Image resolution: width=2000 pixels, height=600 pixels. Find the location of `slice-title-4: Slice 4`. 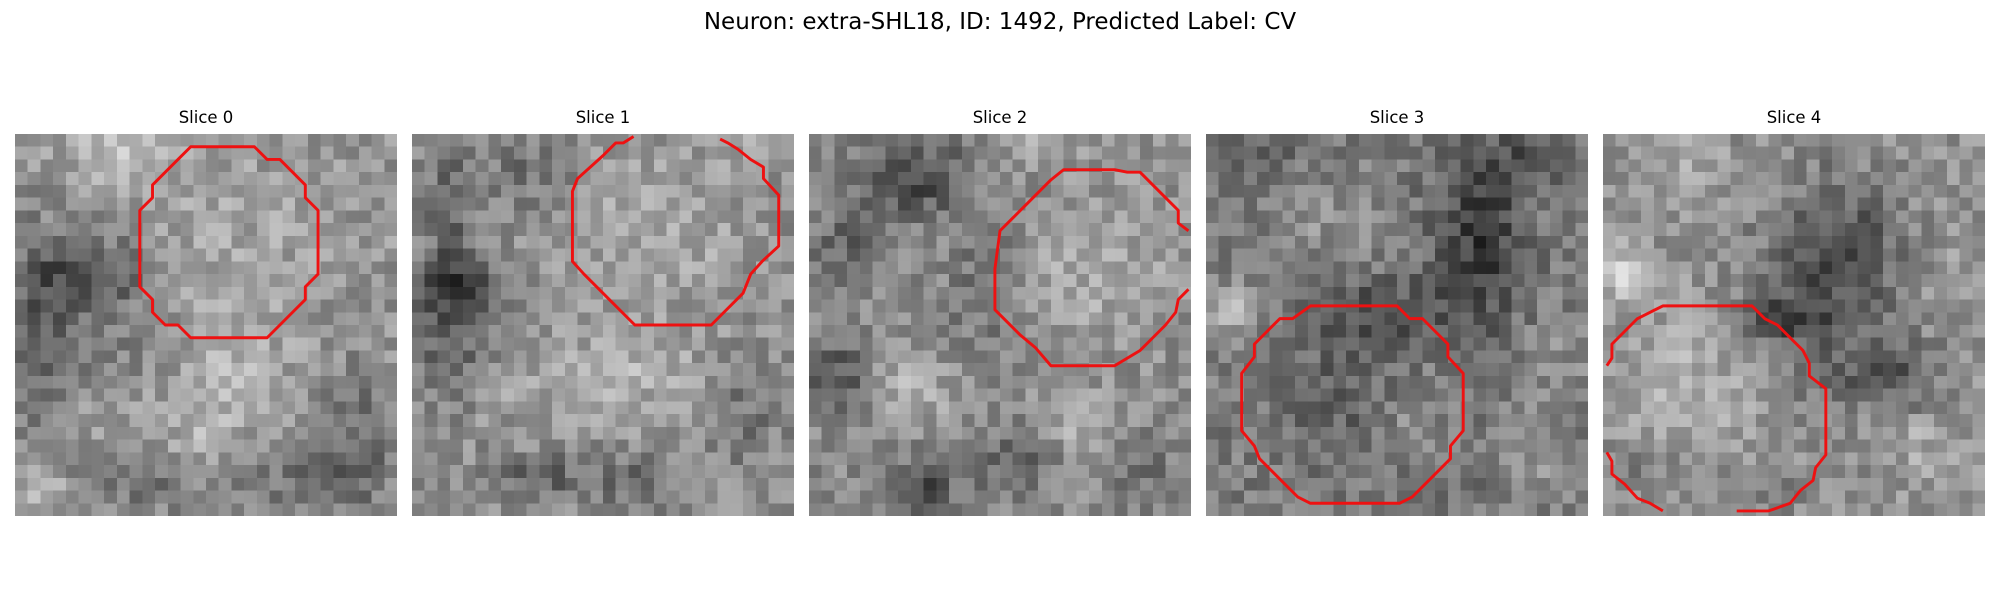

slice-title-4: Slice 4 is located at coordinates (1794, 117).